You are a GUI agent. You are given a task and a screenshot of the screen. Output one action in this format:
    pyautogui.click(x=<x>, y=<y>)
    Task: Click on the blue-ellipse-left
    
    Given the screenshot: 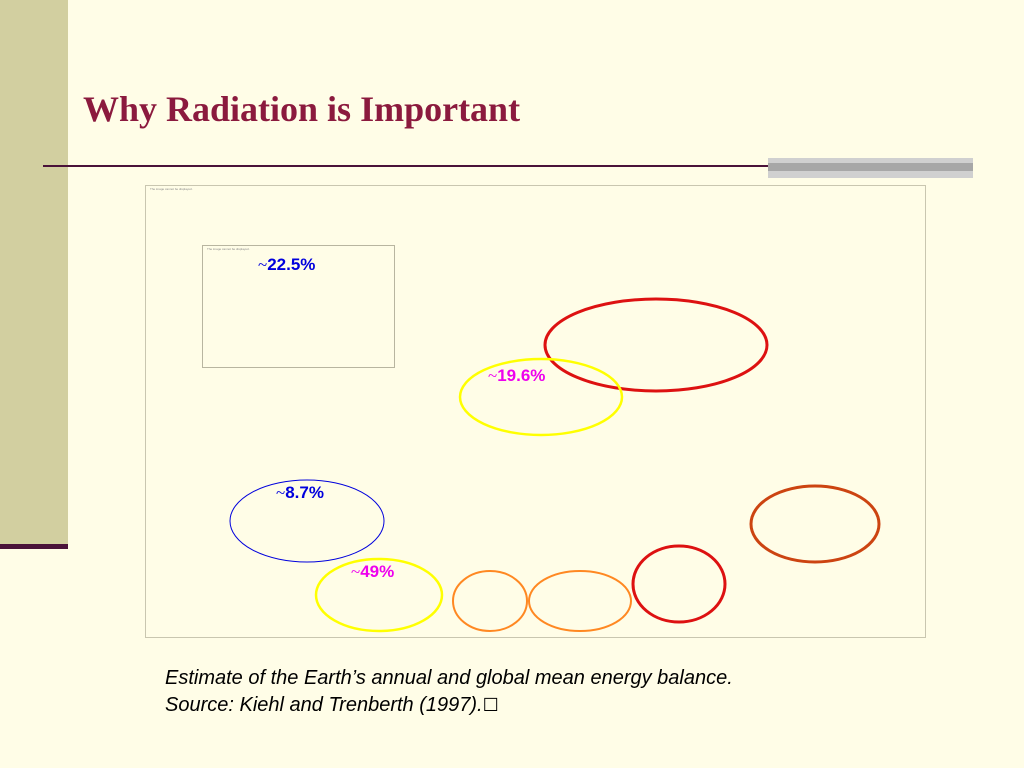 What is the action you would take?
    pyautogui.click(x=307, y=521)
    